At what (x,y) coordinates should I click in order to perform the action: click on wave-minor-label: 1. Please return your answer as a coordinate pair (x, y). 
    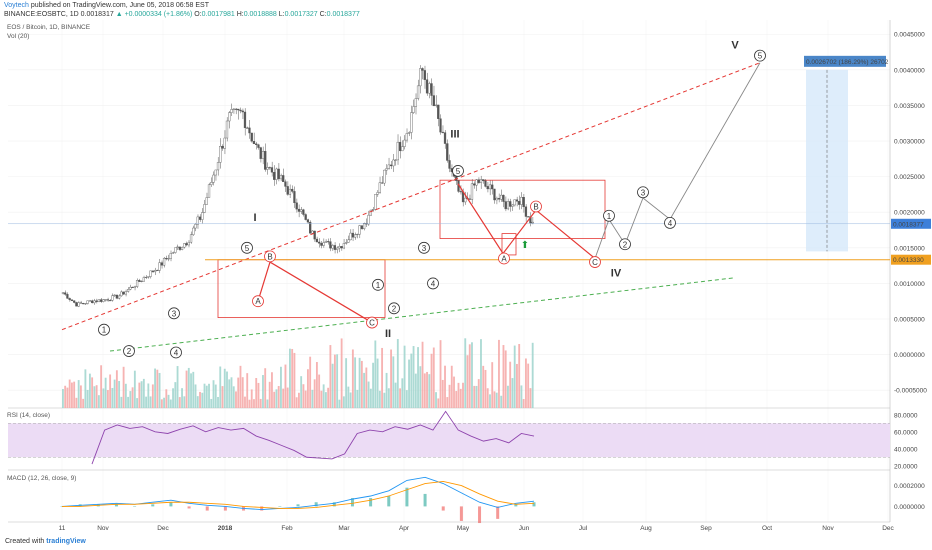
    Looking at the image, I should click on (104, 330).